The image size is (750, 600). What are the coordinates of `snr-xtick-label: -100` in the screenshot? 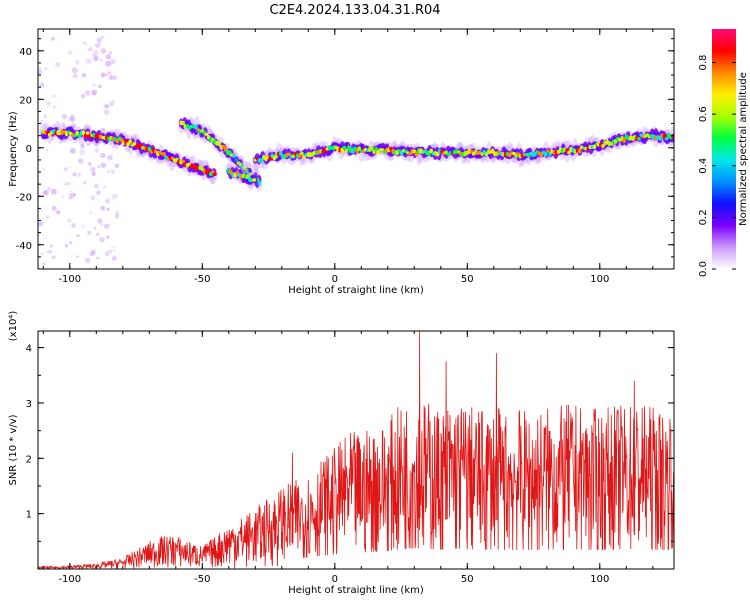 It's located at (69, 579).